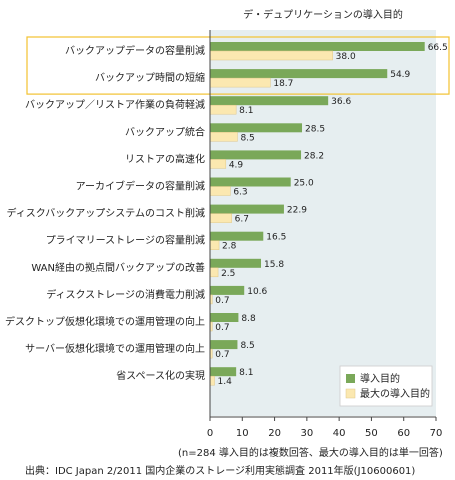 The image size is (455, 480). I want to click on x-tick-label: 60, so click(403, 433).